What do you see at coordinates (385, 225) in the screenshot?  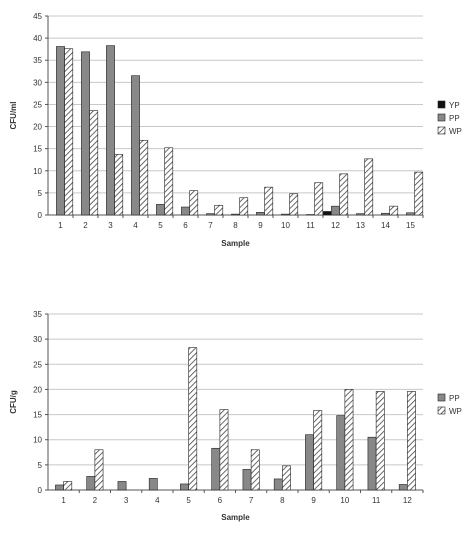 I see `x-tick-label: 14` at bounding box center [385, 225].